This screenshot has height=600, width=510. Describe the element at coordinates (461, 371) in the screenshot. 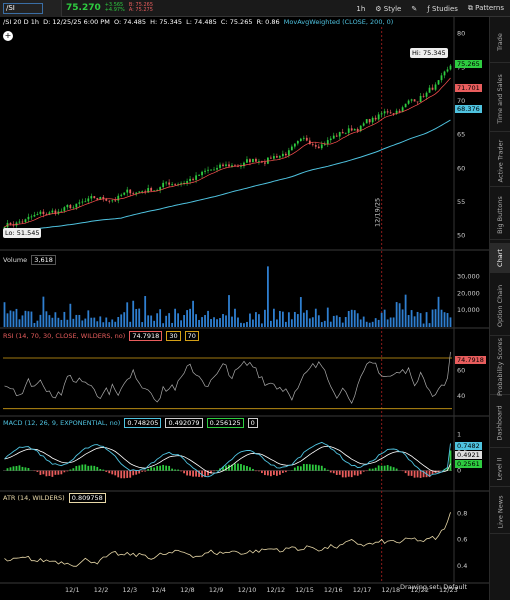

I see `rsi-tick-label: 60` at that location.